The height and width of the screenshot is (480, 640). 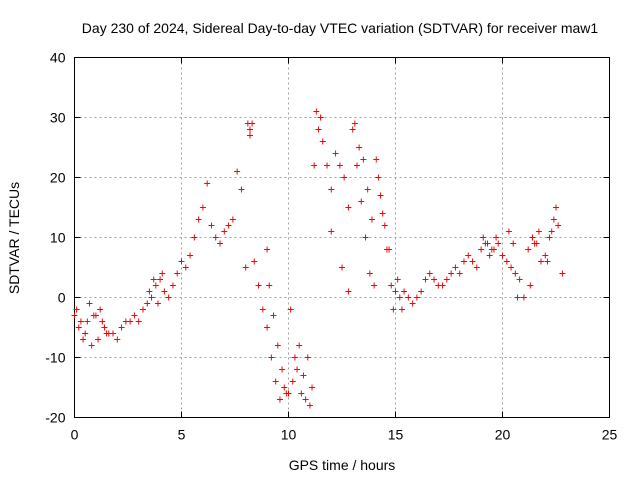 I want to click on y-tick-label: 10, so click(x=58, y=238).